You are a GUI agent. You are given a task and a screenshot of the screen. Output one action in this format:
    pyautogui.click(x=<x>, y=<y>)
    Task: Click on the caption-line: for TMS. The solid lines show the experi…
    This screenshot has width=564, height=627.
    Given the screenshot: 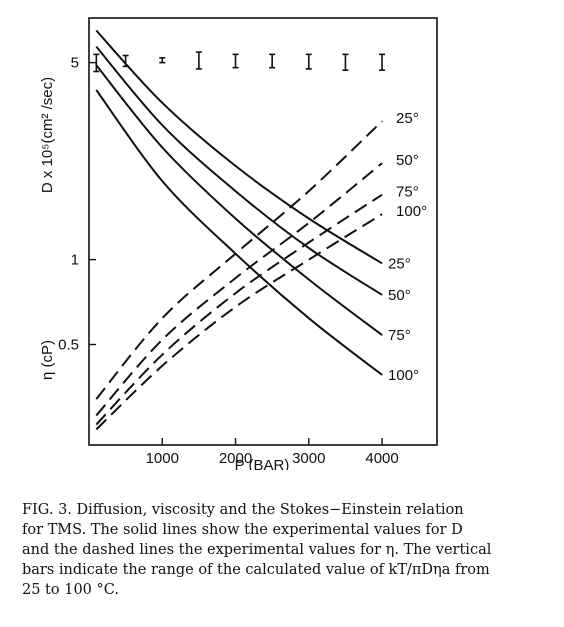 What is the action you would take?
    pyautogui.click(x=242, y=530)
    